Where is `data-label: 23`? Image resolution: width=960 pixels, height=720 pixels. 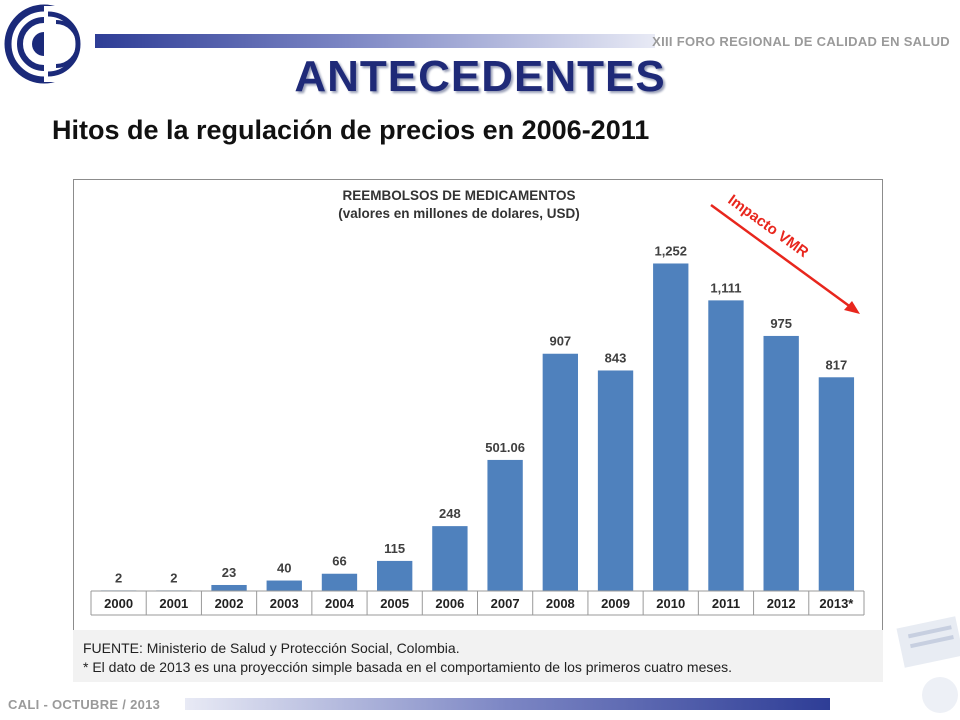
data-label: 23 is located at coordinates (229, 572).